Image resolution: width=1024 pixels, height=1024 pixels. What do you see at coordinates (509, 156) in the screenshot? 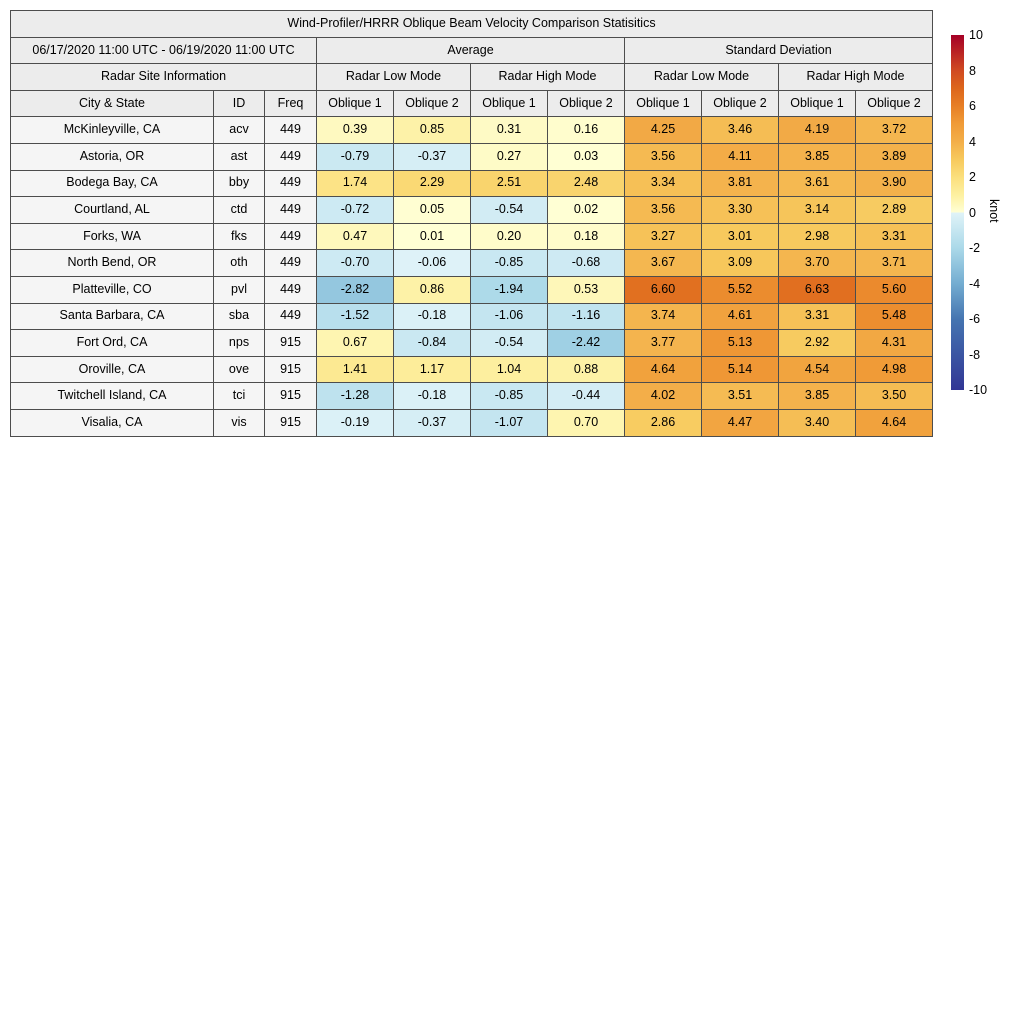
I see `value-cell-avg_high_oblique1: 0.27` at bounding box center [509, 156].